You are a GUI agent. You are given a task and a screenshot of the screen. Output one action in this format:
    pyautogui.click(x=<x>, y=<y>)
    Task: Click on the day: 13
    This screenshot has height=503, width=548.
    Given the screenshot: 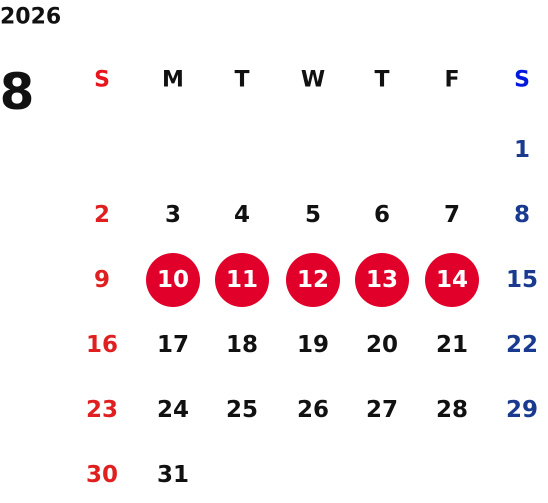 What is the action you would take?
    pyautogui.click(x=382, y=280)
    